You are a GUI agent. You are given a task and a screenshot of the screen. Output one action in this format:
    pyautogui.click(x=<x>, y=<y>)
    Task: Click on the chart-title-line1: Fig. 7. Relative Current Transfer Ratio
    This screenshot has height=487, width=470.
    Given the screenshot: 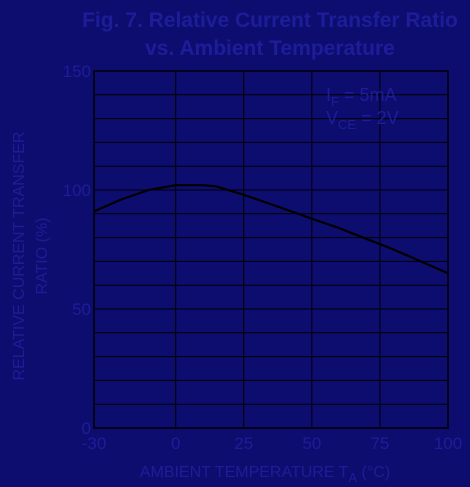 What is the action you would take?
    pyautogui.click(x=270, y=20)
    